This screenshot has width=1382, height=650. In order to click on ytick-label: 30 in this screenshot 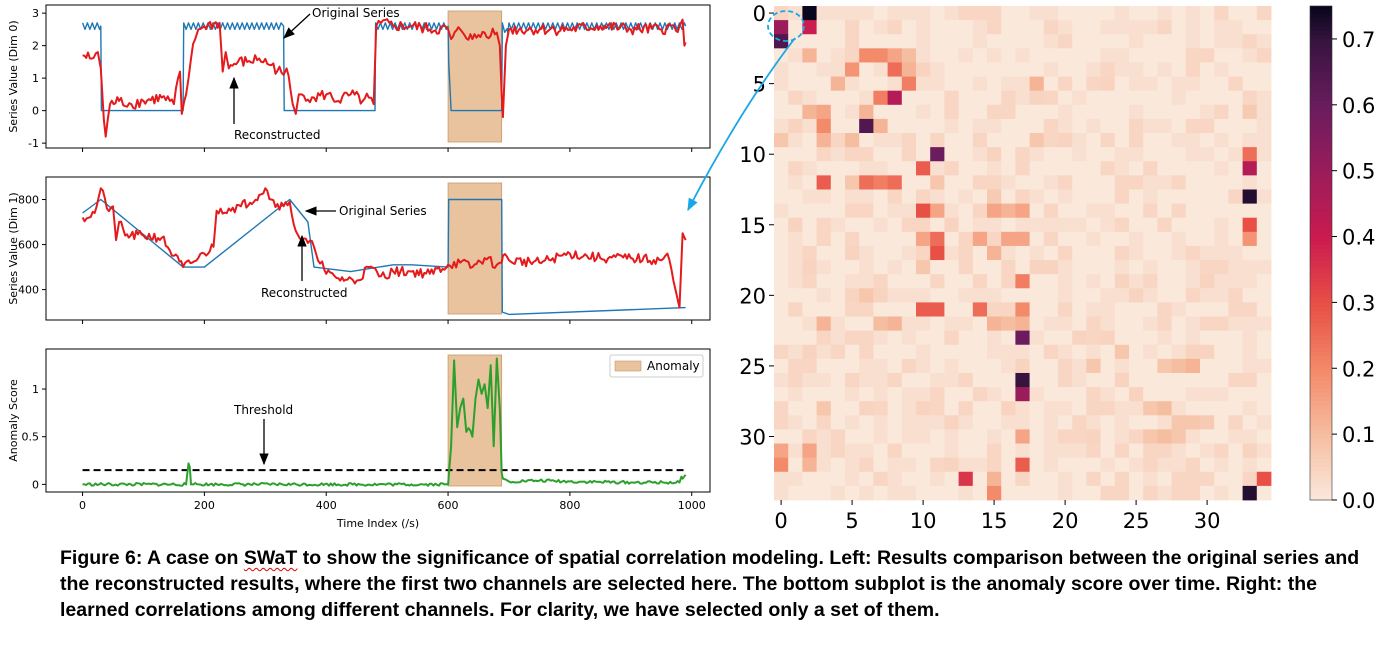, I will do `click(752, 437)`.